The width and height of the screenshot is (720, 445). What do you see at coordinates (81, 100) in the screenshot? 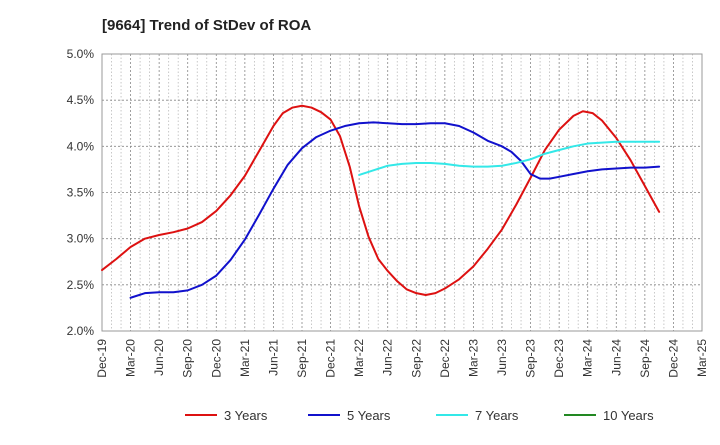
I see `y-tick-label: 4.5%` at bounding box center [81, 100].